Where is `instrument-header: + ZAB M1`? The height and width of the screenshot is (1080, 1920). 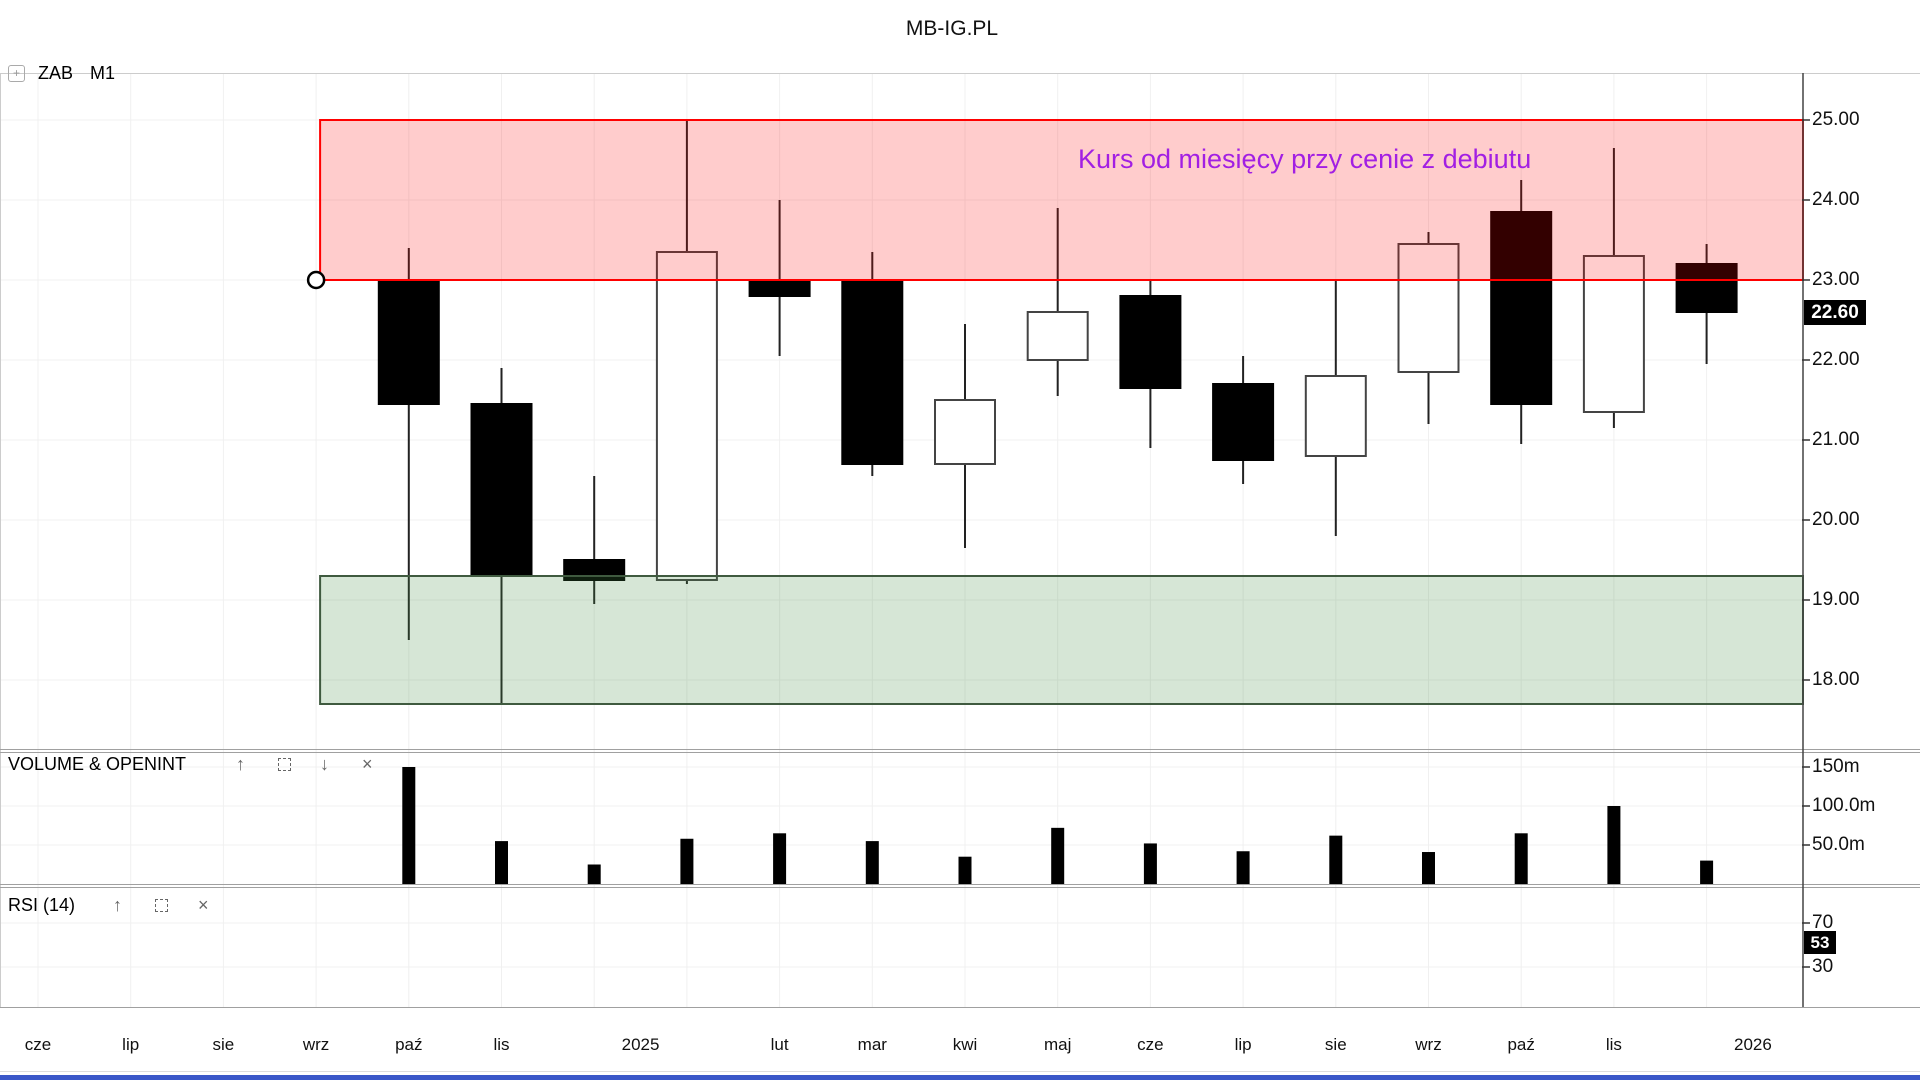
instrument-header: + ZAB M1 is located at coordinates (61, 73).